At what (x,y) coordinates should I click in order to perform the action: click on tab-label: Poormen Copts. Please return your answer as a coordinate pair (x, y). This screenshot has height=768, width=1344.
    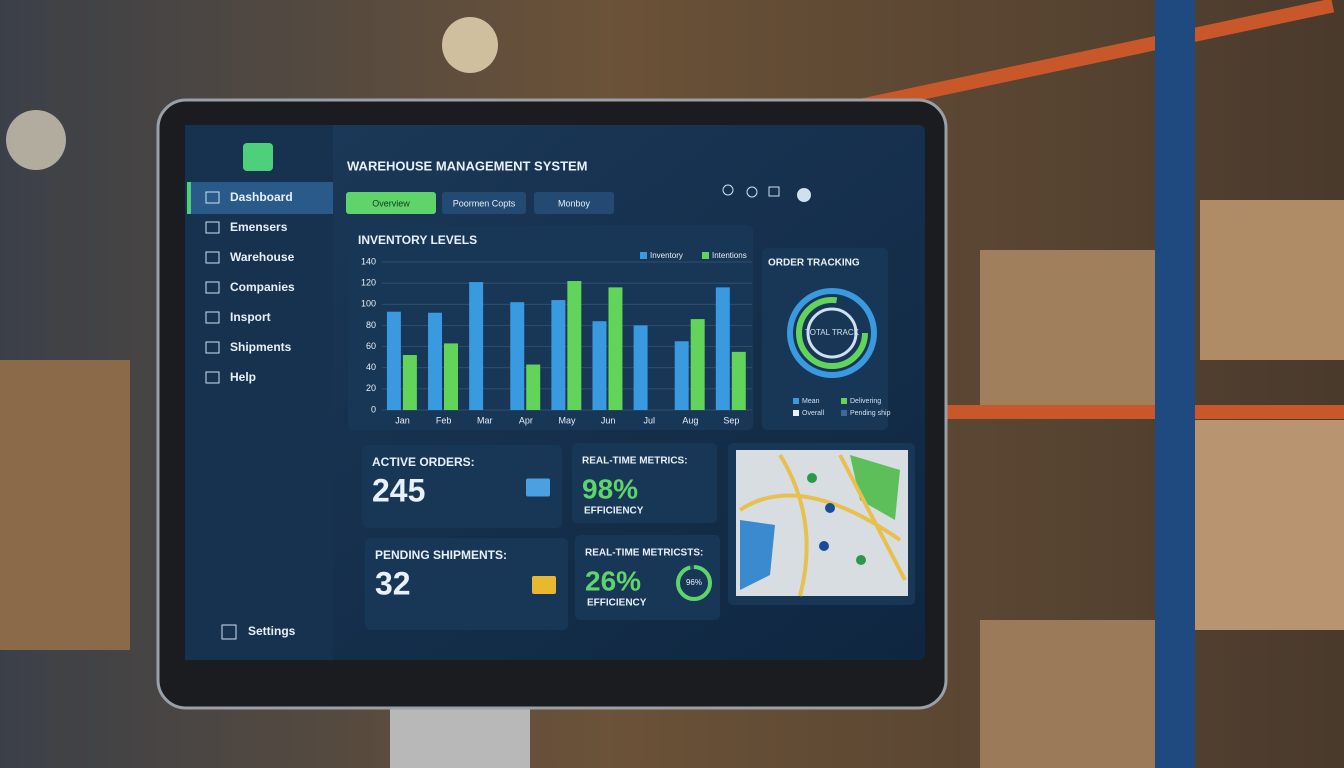
    Looking at the image, I should click on (484, 203).